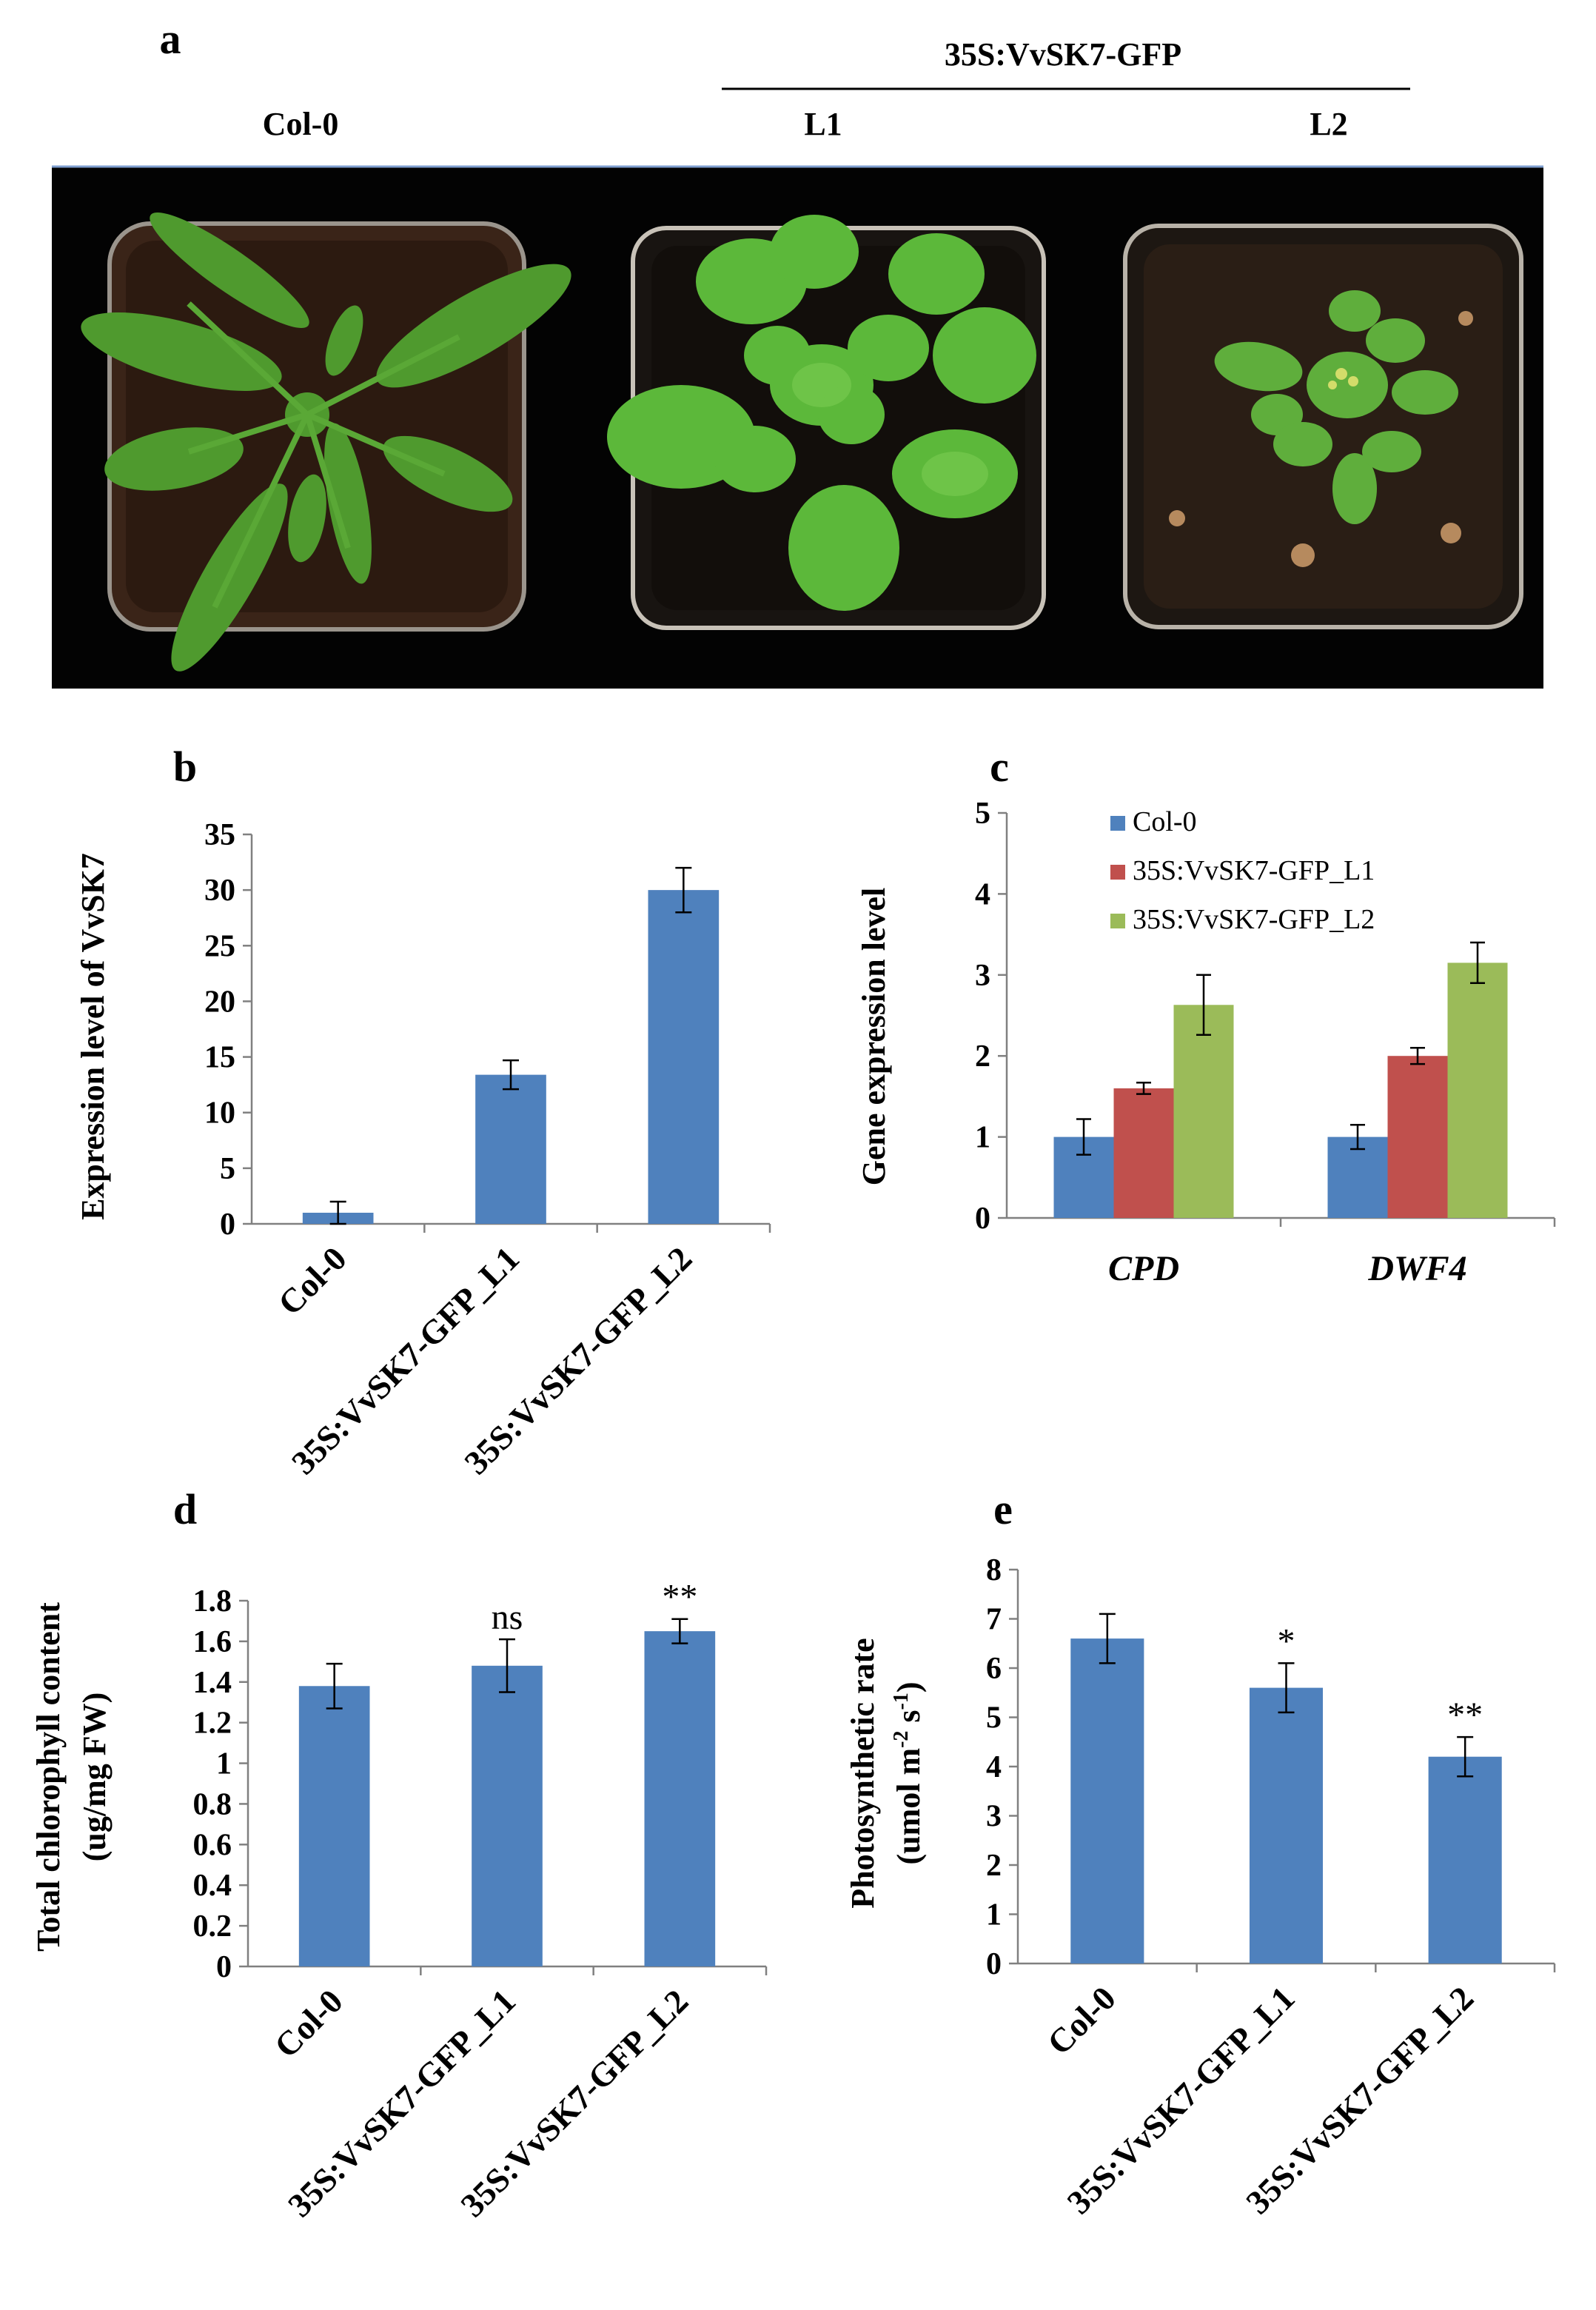 This screenshot has height=2310, width=1596. What do you see at coordinates (213, 1642) in the screenshot?
I see `y-tick-label: 1.6` at bounding box center [213, 1642].